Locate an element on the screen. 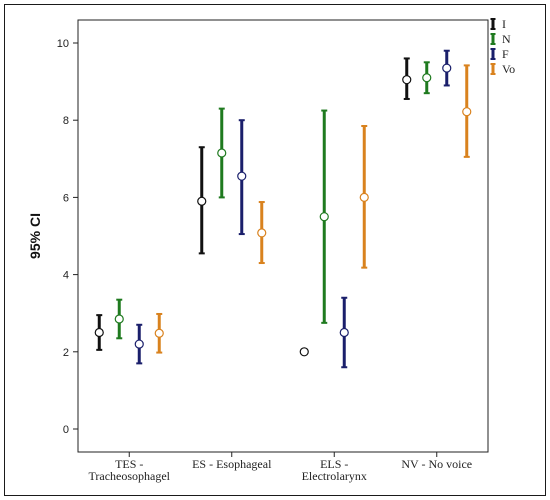 The width and height of the screenshot is (550, 500). y-tick-label: 10 is located at coordinates (63, 44).